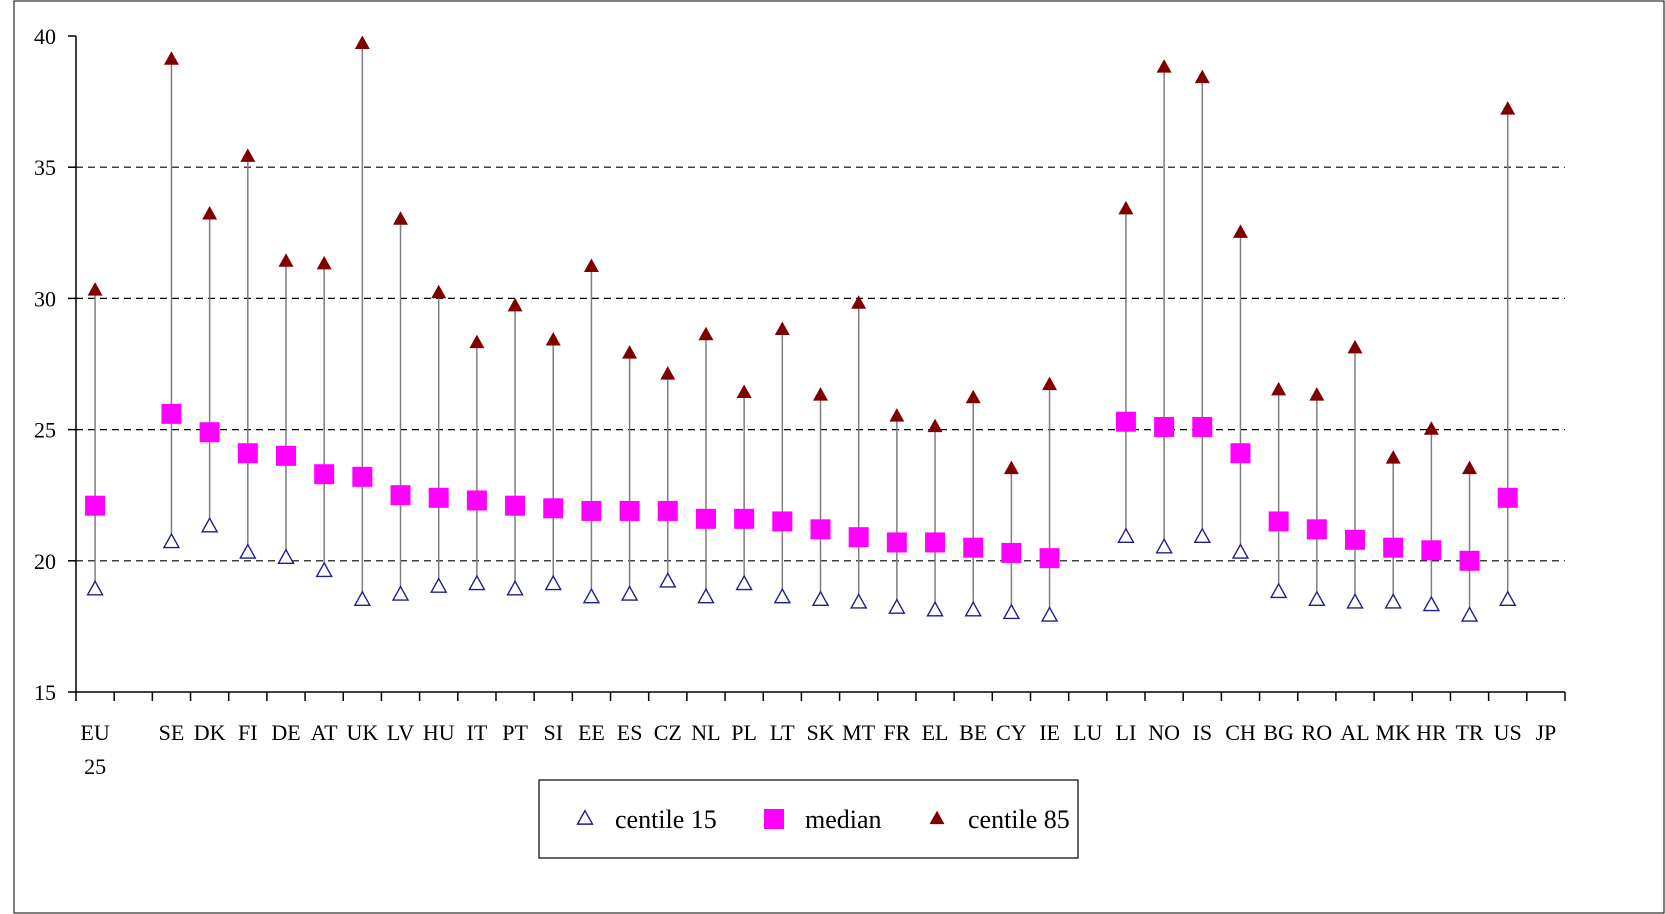  Describe the element at coordinates (45, 692) in the screenshot. I see `y-tick-label: 15` at that location.